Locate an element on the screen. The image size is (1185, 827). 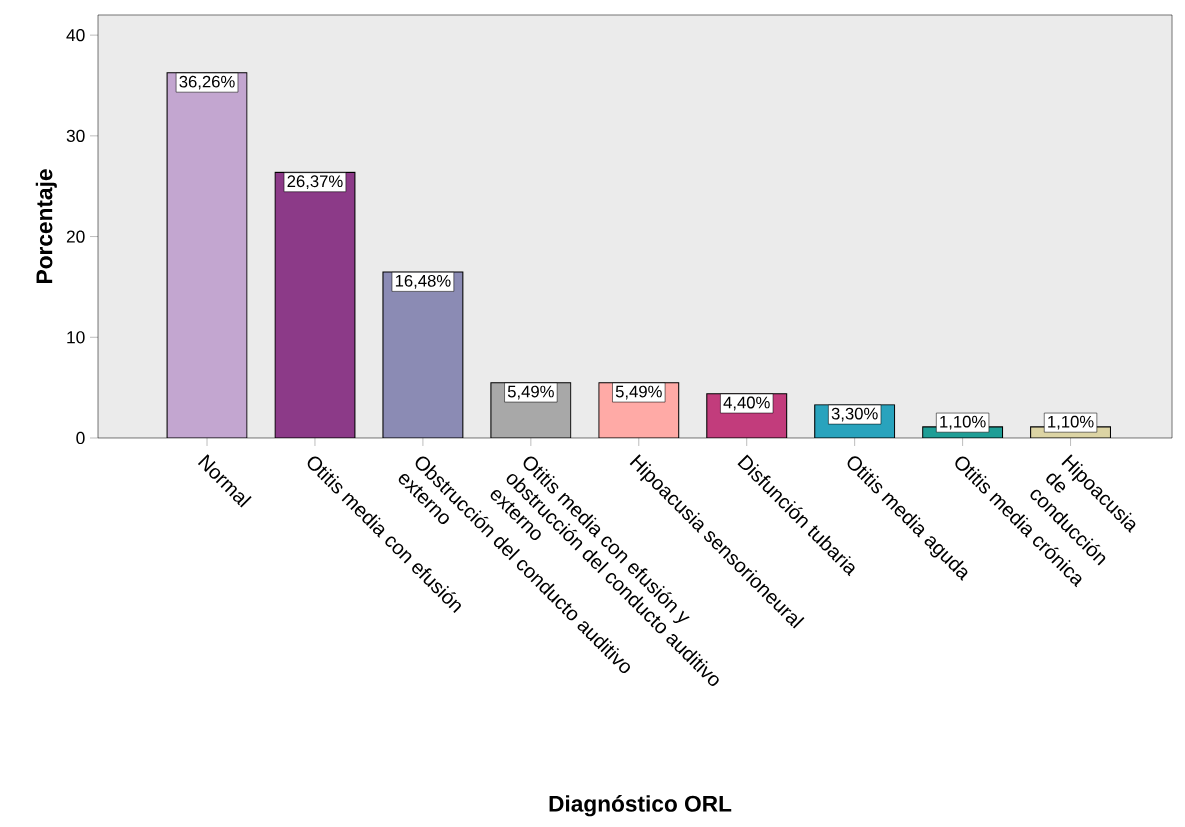
data-label: 3,30% is located at coordinates (854, 414).